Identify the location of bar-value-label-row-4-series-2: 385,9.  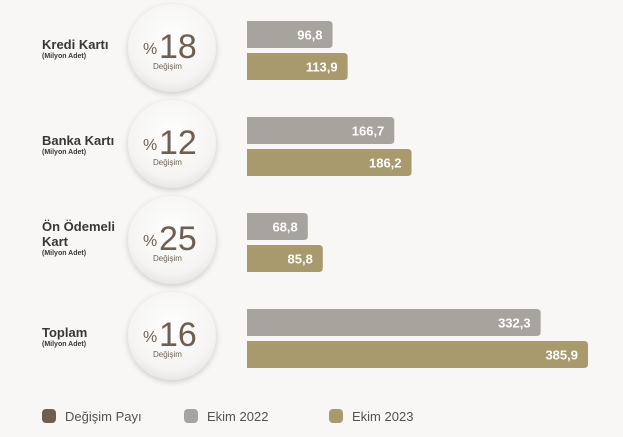
(561, 355).